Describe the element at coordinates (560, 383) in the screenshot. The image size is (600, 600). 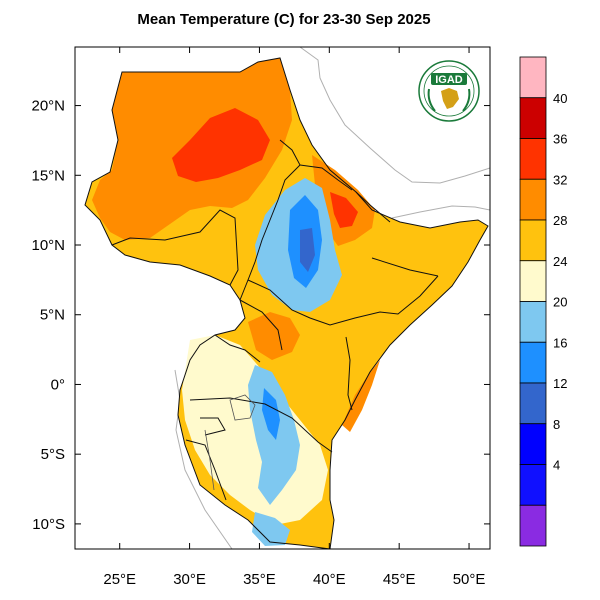
I see `colorbar-label: 12` at that location.